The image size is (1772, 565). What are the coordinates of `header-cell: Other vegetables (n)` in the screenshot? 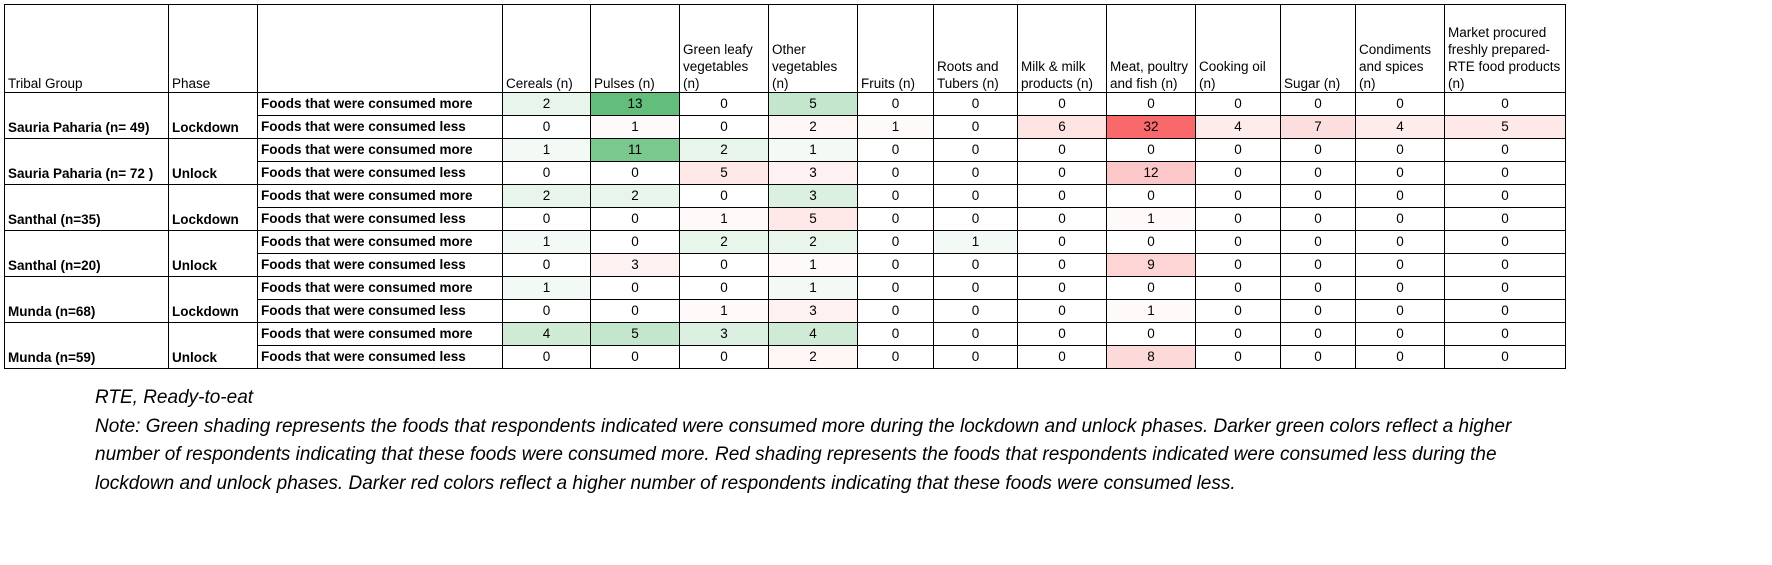 It's located at (813, 48).